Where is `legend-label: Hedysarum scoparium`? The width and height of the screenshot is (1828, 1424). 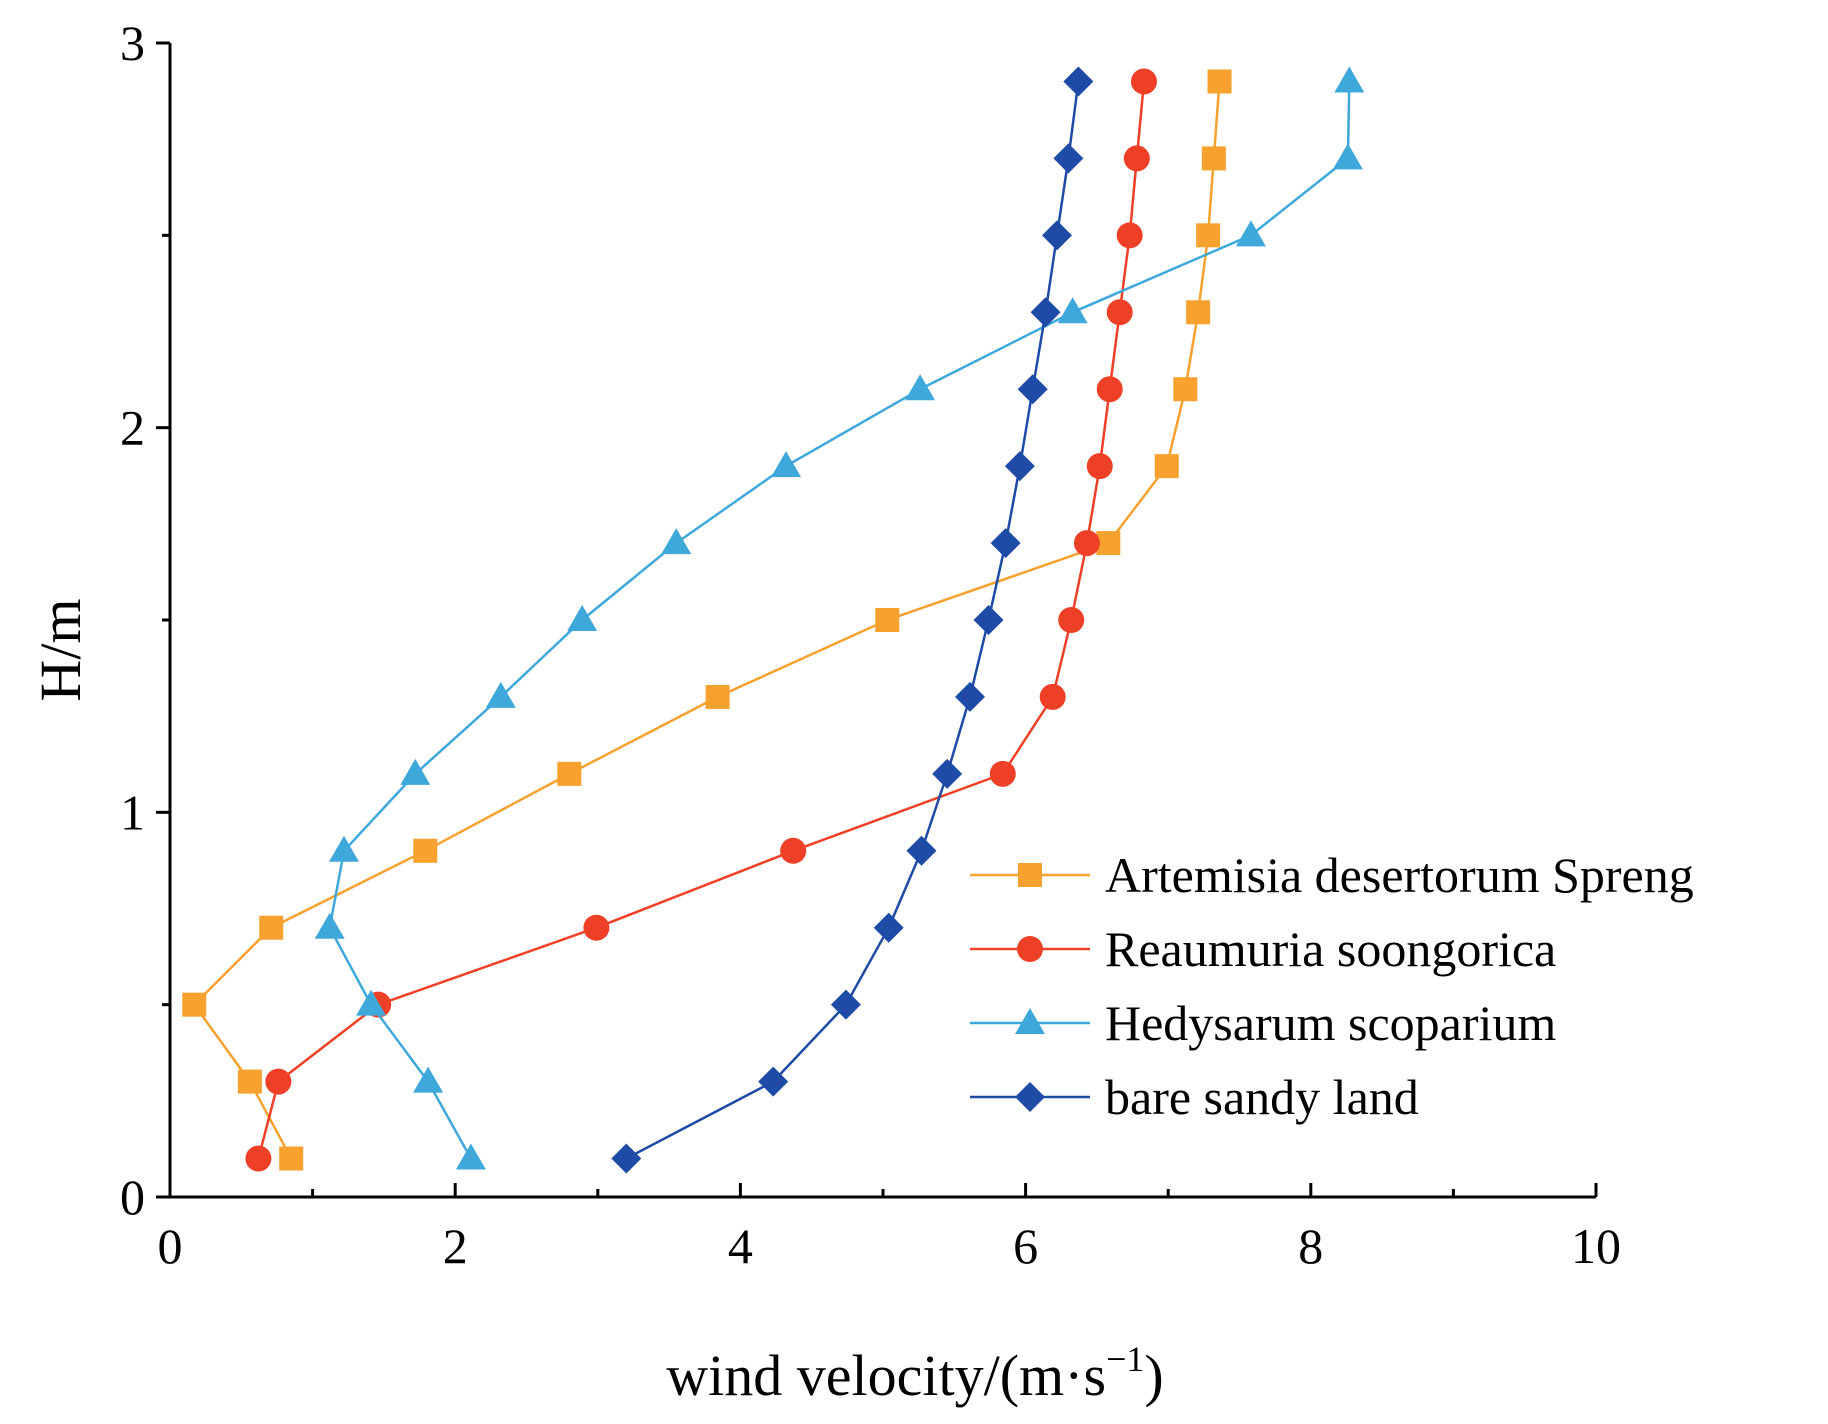 legend-label: Hedysarum scoparium is located at coordinates (1330, 1023).